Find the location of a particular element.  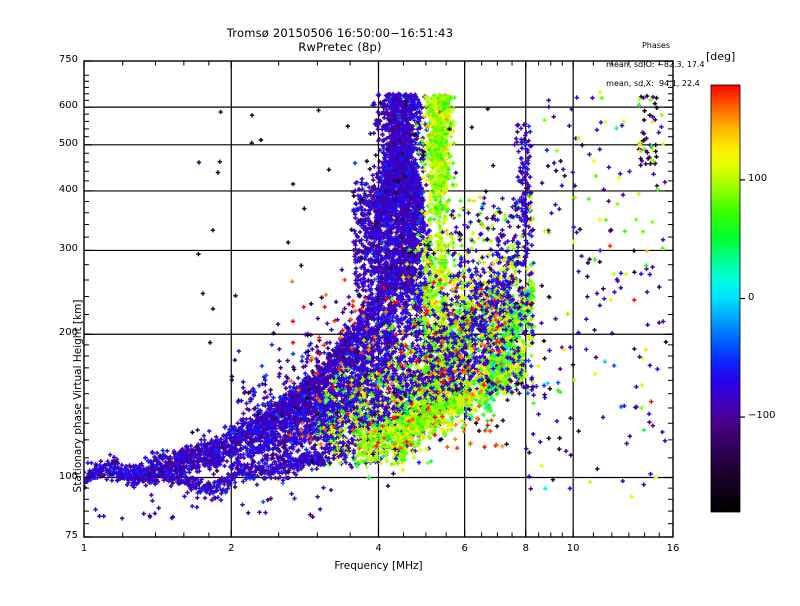

x-tick-label-10: 10 is located at coordinates (573, 548).